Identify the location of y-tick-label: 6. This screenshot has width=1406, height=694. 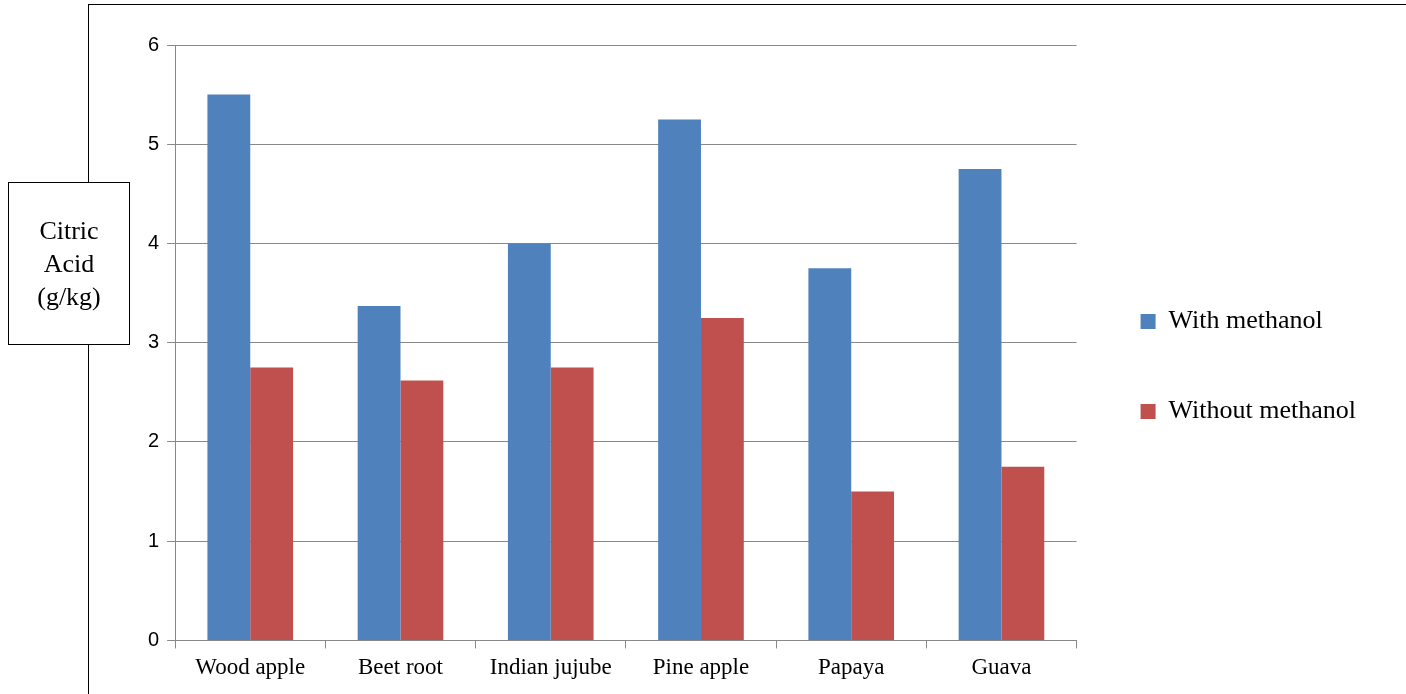
(154, 43).